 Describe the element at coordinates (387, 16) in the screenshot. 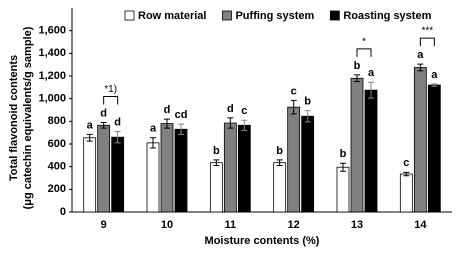

I see `legend-label: Roasting system` at that location.